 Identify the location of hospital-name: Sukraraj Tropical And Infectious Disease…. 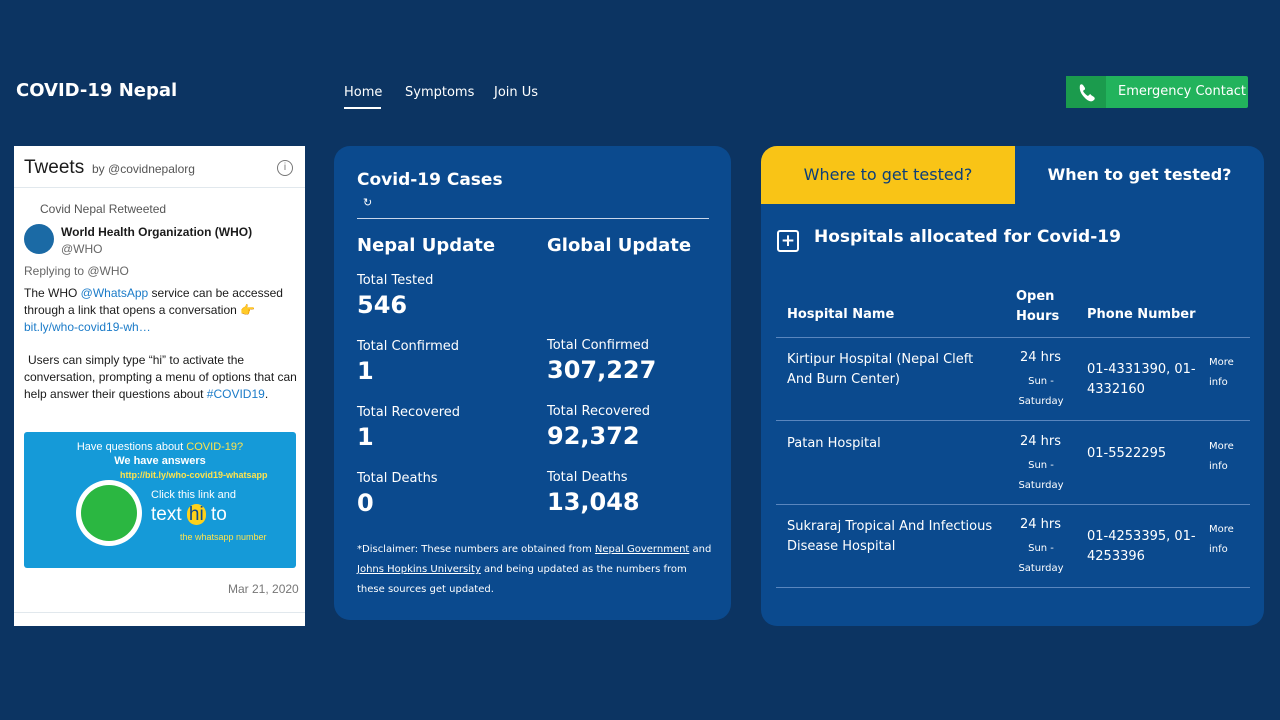
(890, 536).